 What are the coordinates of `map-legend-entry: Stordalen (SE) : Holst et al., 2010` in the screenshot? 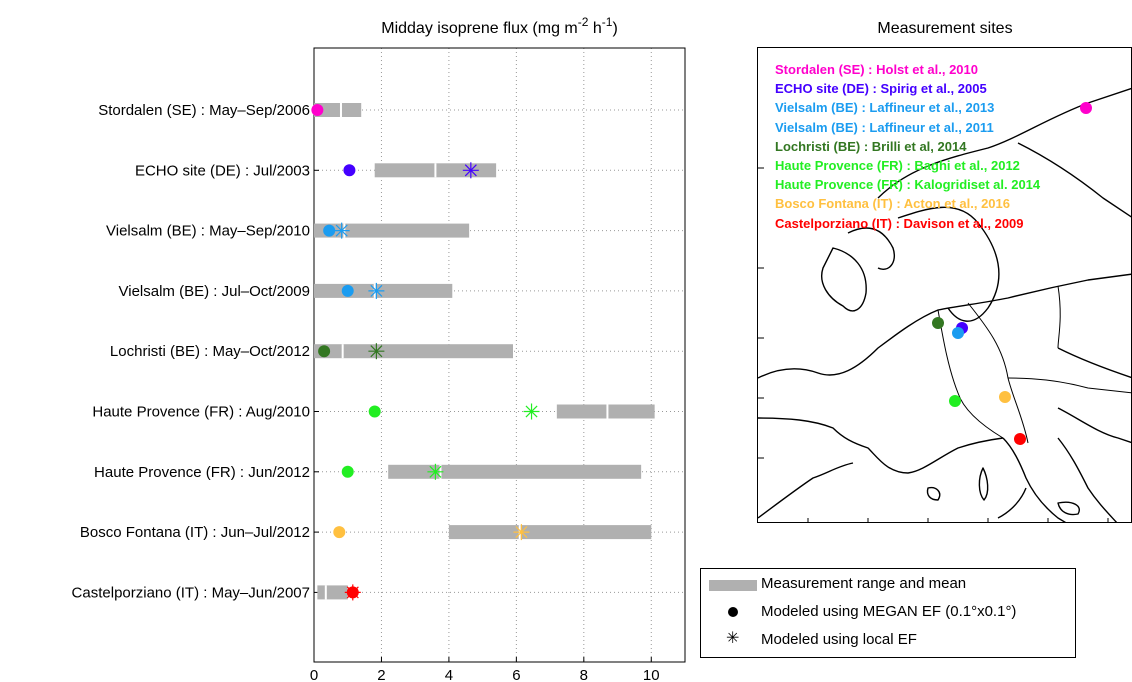 It's located at (876, 69).